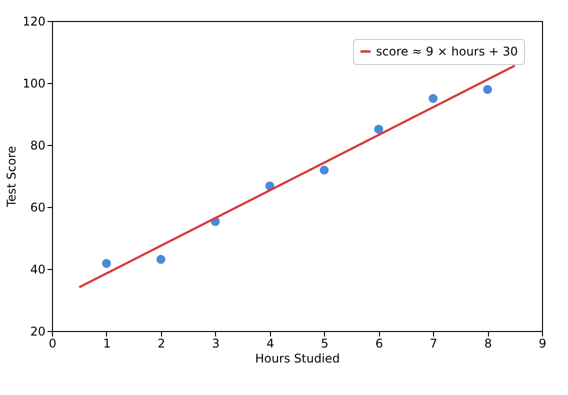  Describe the element at coordinates (542, 343) in the screenshot. I see `x-tick-label: 9` at that location.